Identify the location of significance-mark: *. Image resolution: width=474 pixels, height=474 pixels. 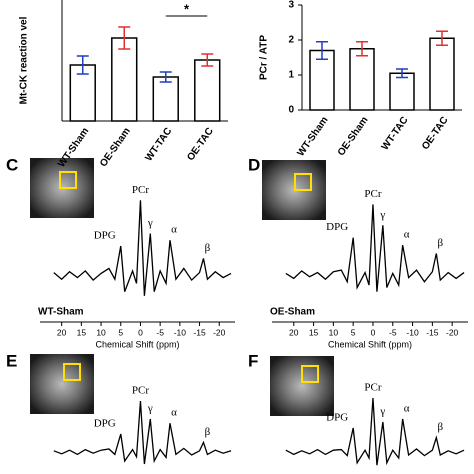
(187, 8).